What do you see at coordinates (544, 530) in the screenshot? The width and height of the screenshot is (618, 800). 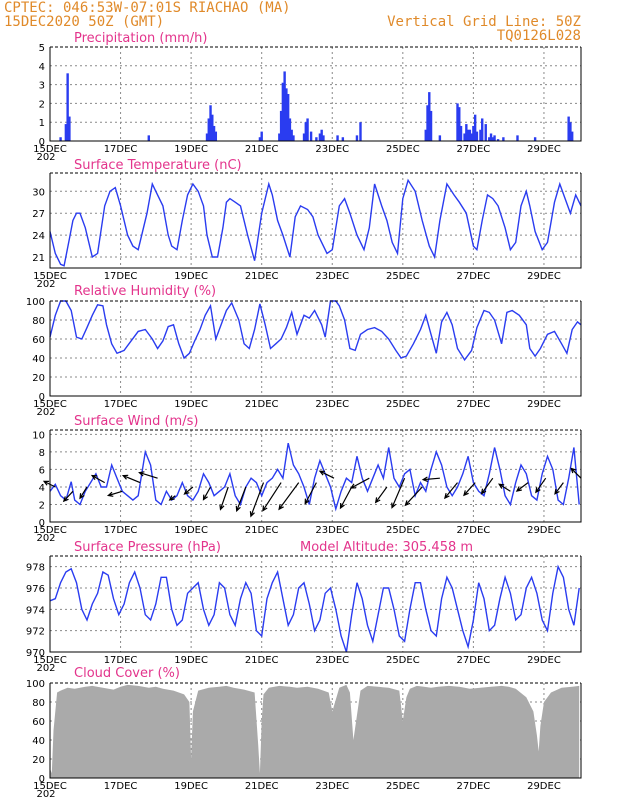 I see `wind-xtick-label: 29DEC` at bounding box center [544, 530].